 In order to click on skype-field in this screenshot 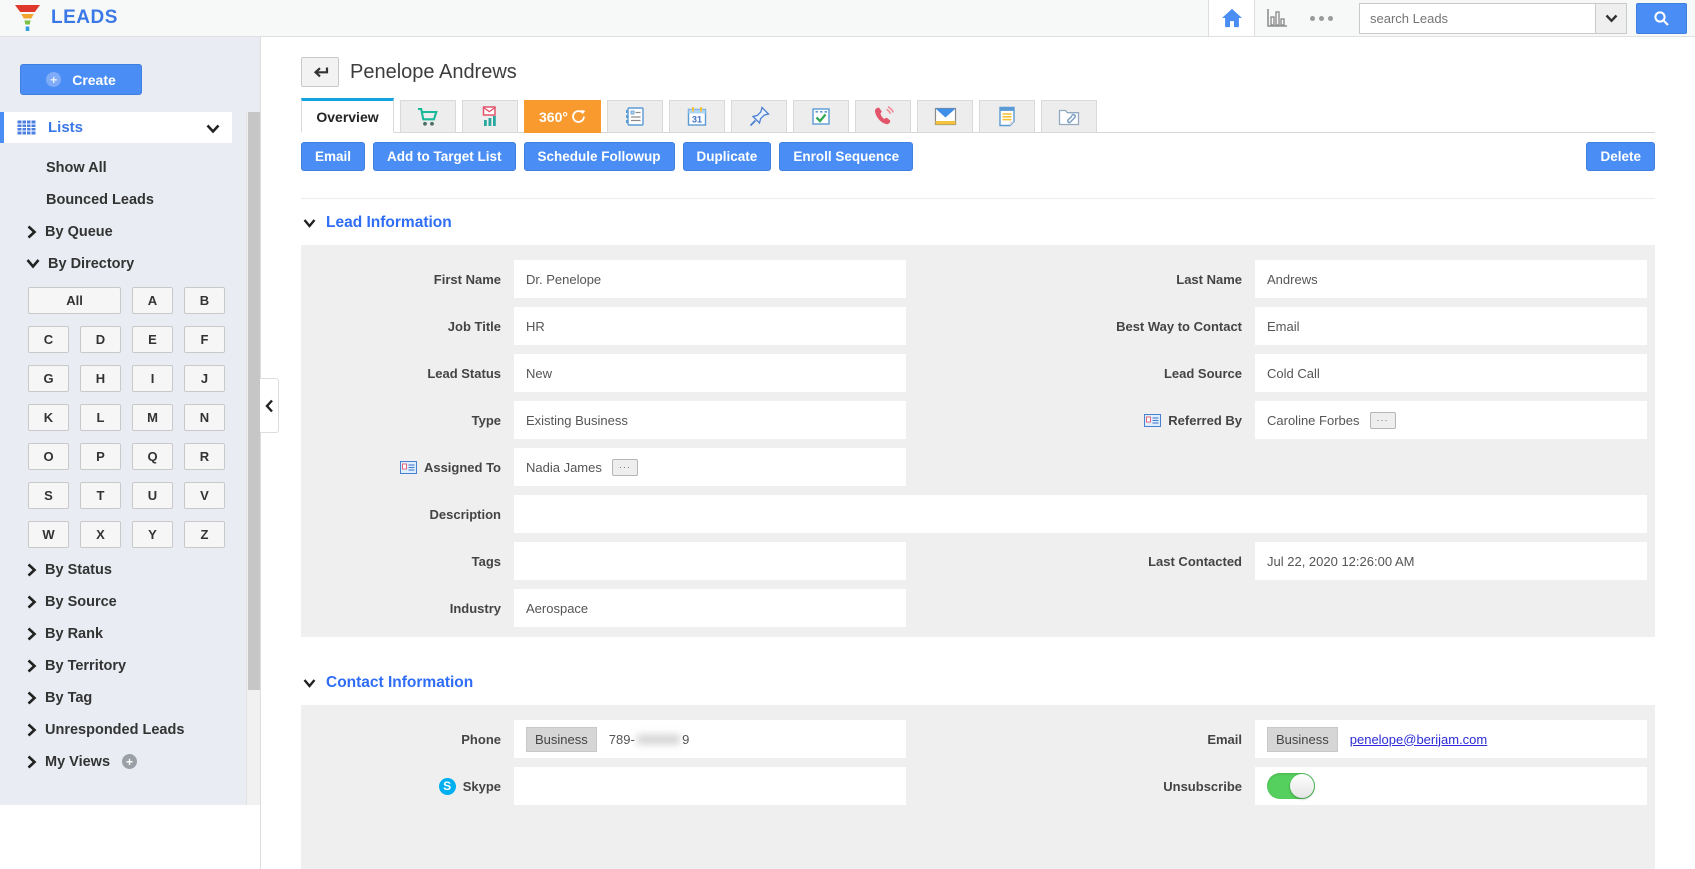, I will do `click(710, 786)`.